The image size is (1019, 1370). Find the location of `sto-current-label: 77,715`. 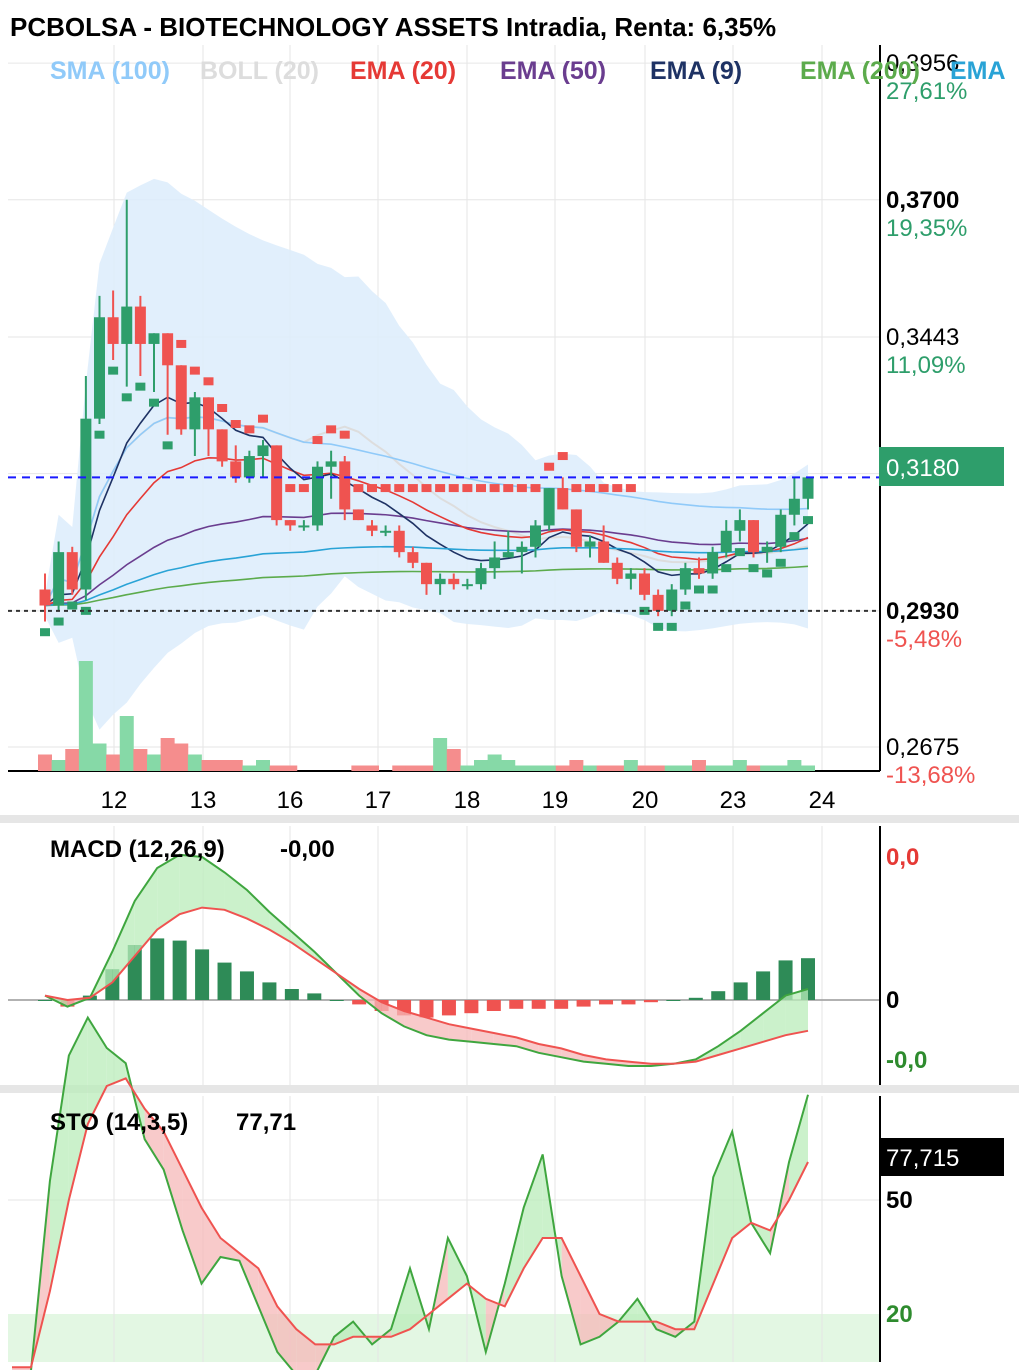

sto-current-label: 77,715 is located at coordinates (922, 1158).